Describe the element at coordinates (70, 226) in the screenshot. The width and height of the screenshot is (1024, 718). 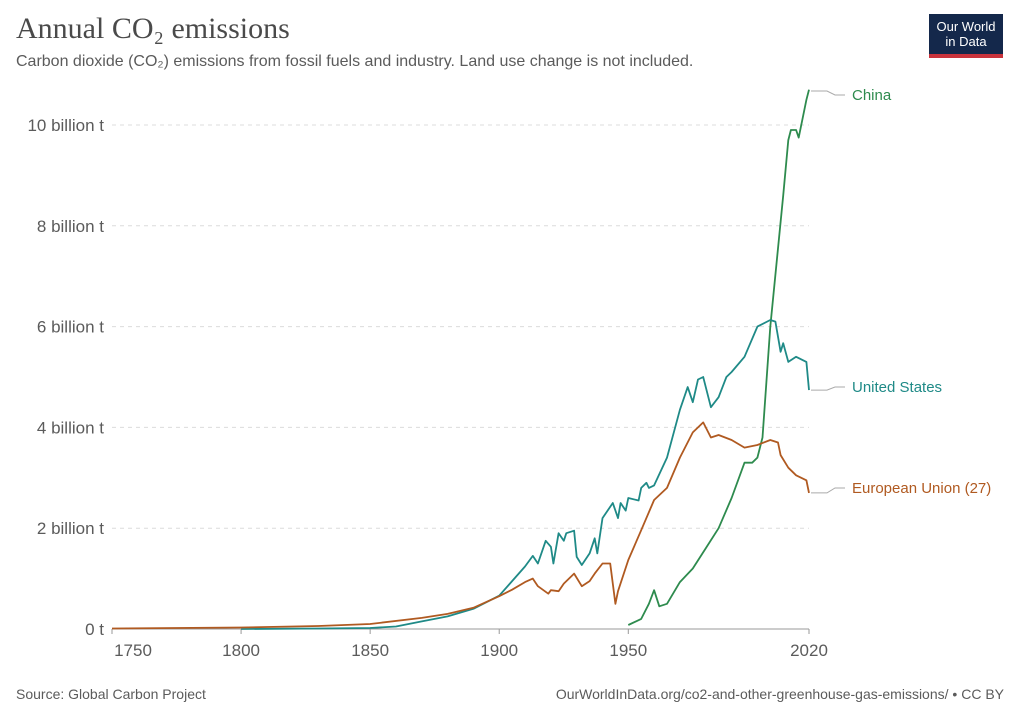
I see `y-tick-label: 8 billion t` at that location.